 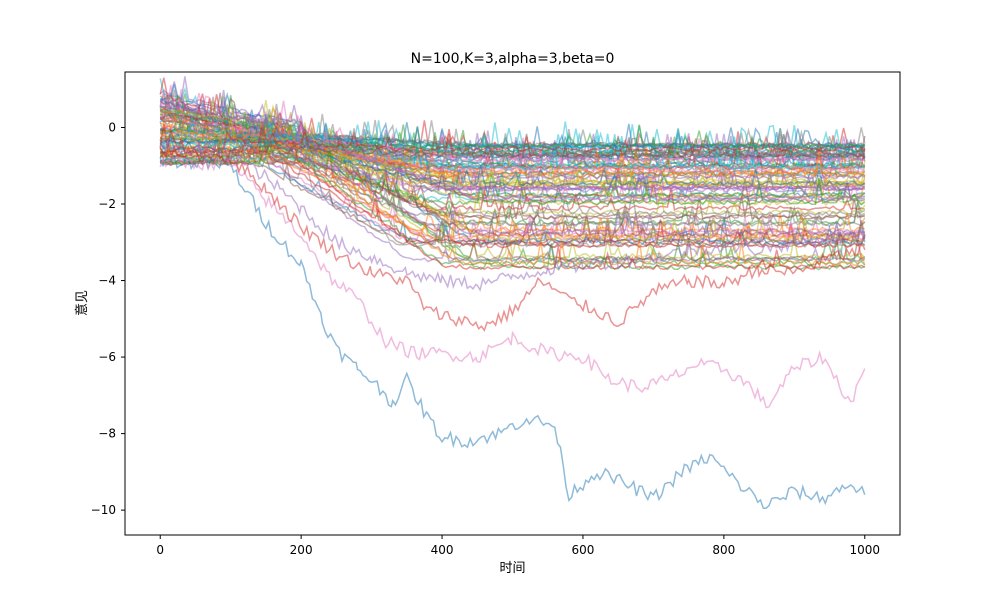 What do you see at coordinates (301, 550) in the screenshot?
I see `x-tick-label: 200` at bounding box center [301, 550].